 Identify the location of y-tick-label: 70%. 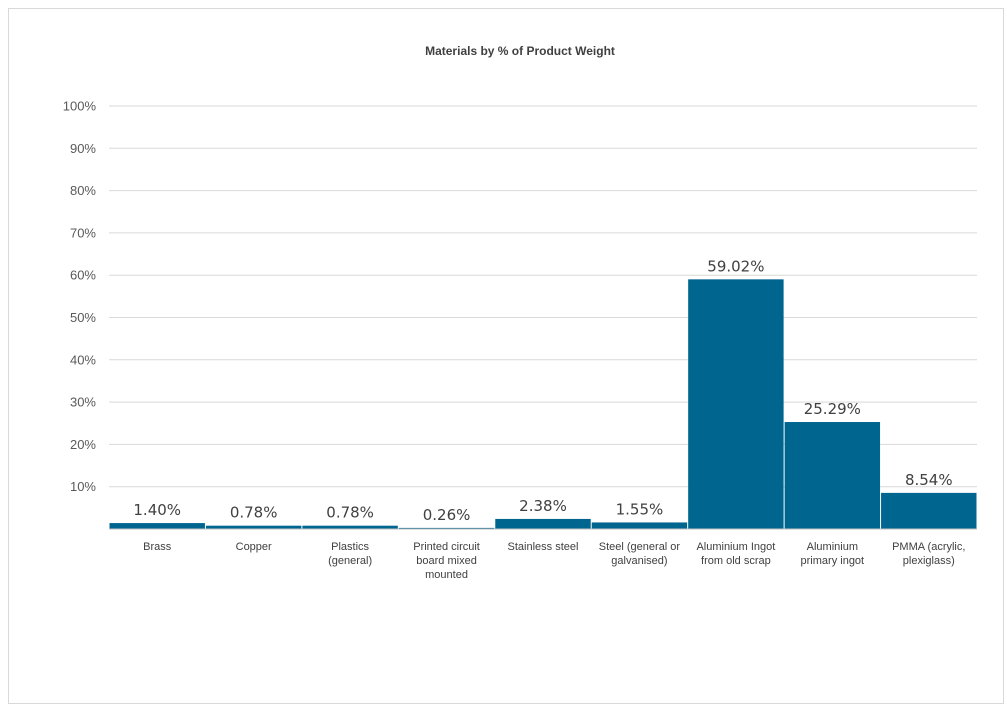
(83, 232).